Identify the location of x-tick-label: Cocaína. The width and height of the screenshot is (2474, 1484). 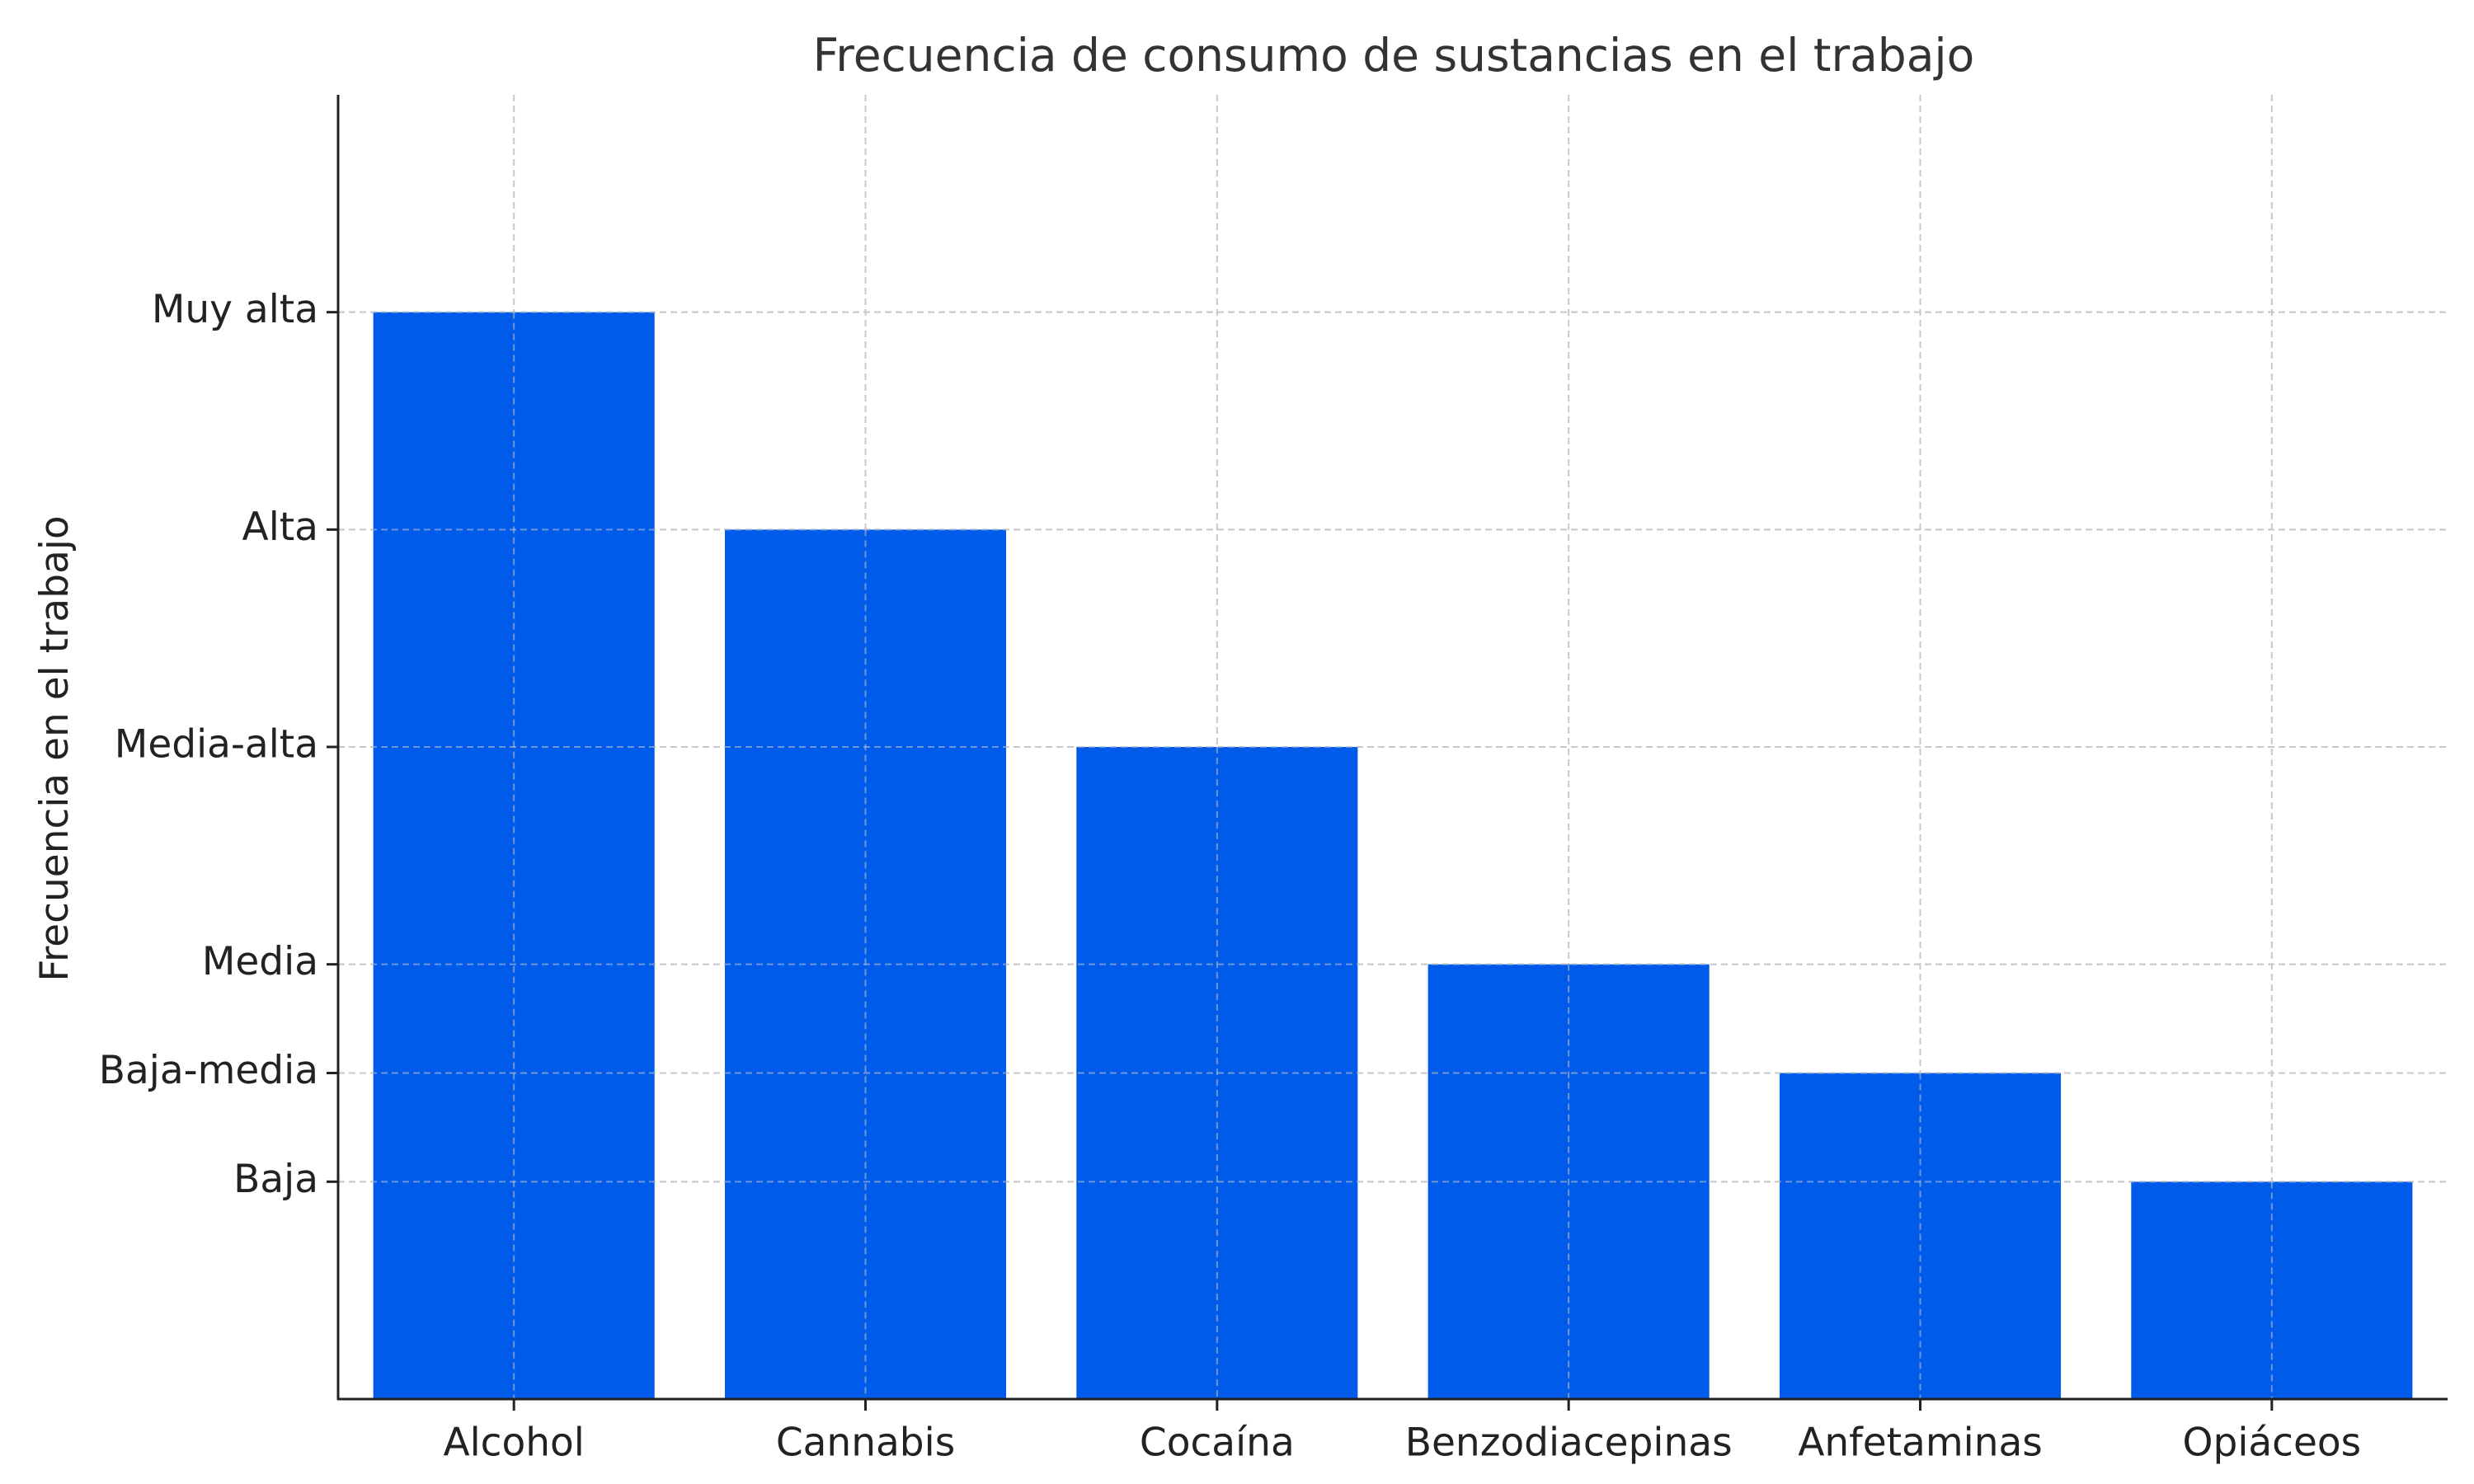
(1217, 1443).